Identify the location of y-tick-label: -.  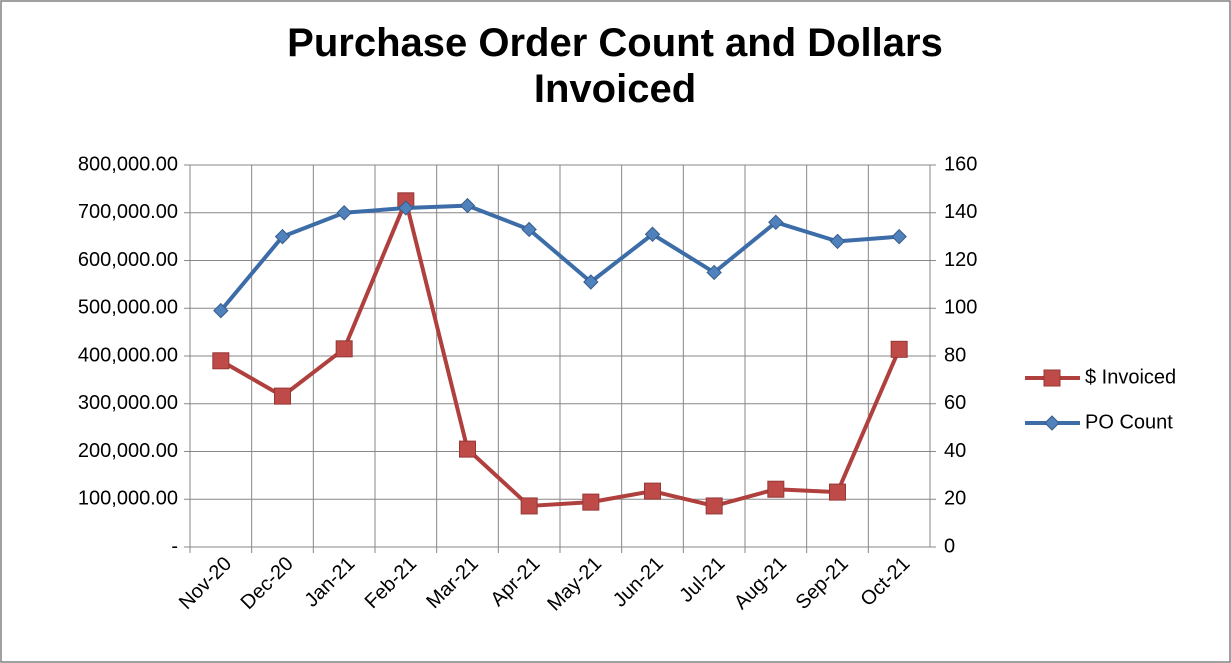
(174, 546).